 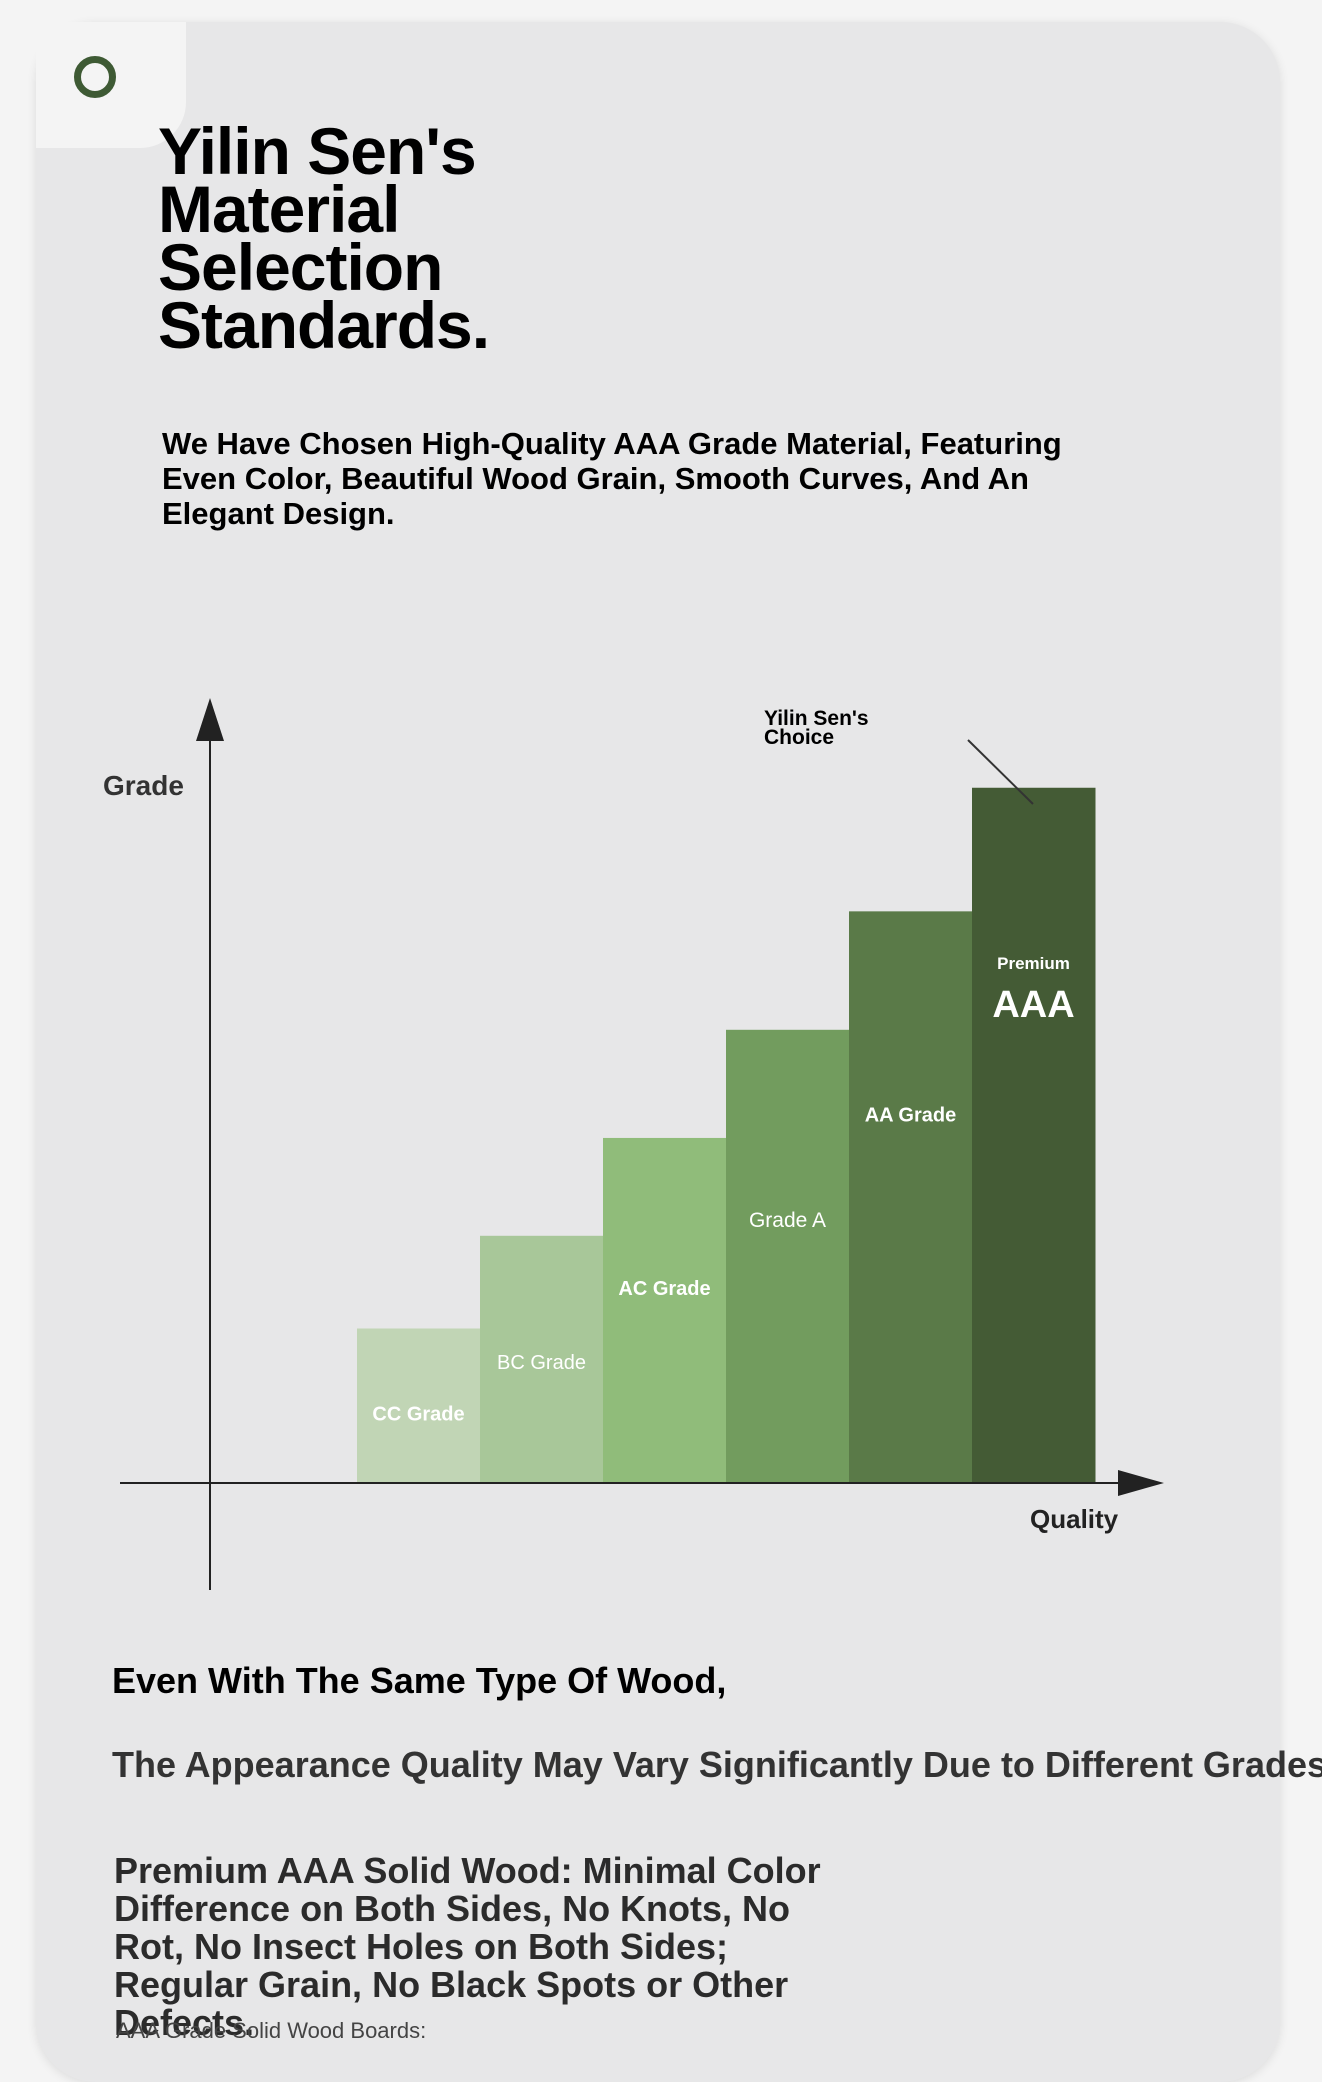 What do you see at coordinates (664, 1289) in the screenshot?
I see `bar-label: AC Grade` at bounding box center [664, 1289].